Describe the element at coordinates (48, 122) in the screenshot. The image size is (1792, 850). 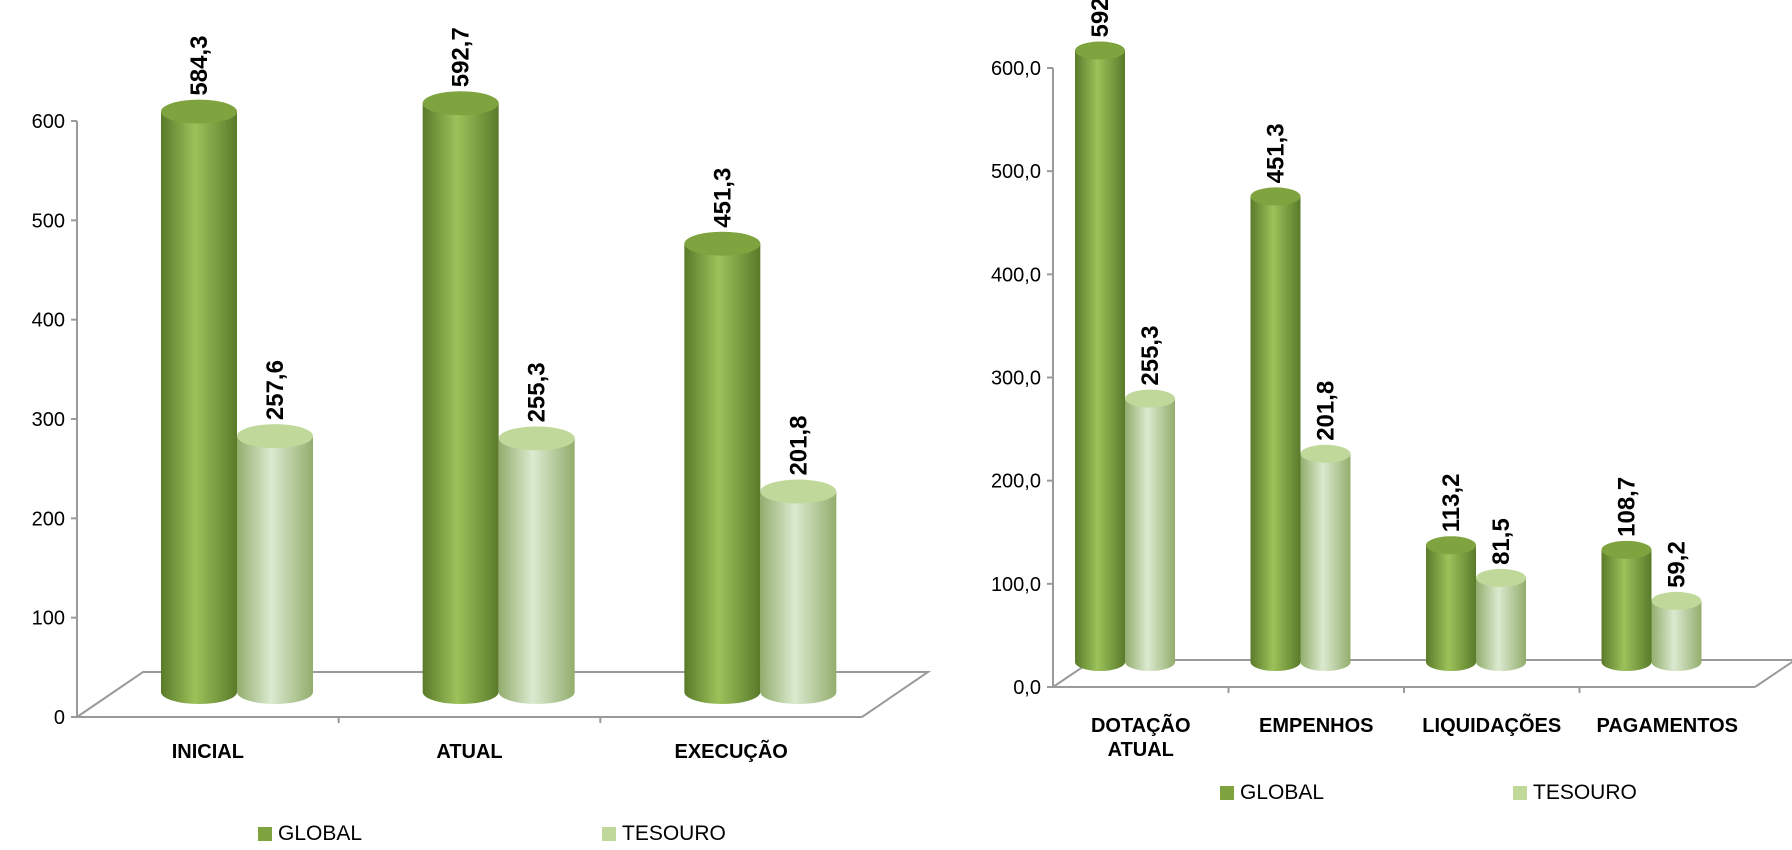
I see `left-y-tick-label: 600` at that location.